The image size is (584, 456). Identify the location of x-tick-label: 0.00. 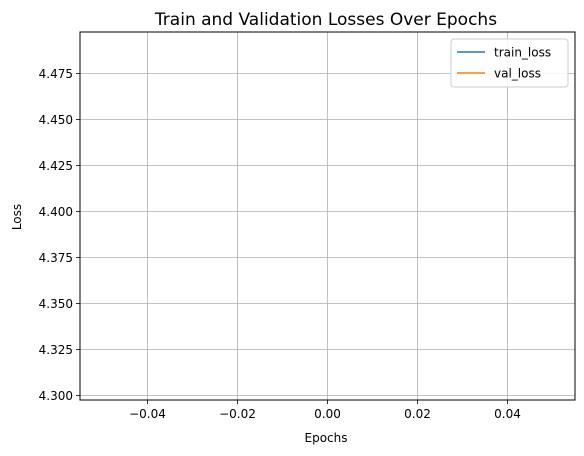
(327, 414).